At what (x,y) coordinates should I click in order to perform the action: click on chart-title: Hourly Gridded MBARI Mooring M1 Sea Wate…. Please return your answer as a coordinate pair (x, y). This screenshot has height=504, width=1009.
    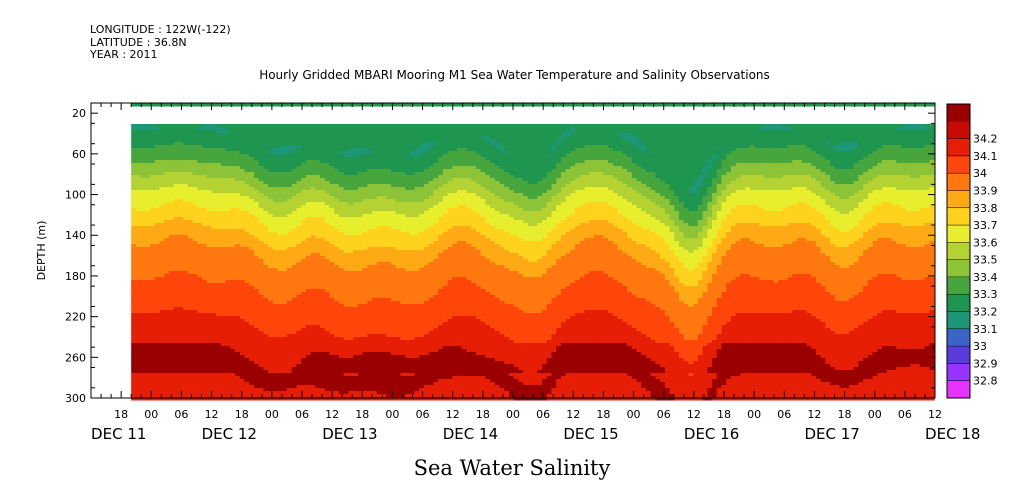
    Looking at the image, I should click on (514, 75).